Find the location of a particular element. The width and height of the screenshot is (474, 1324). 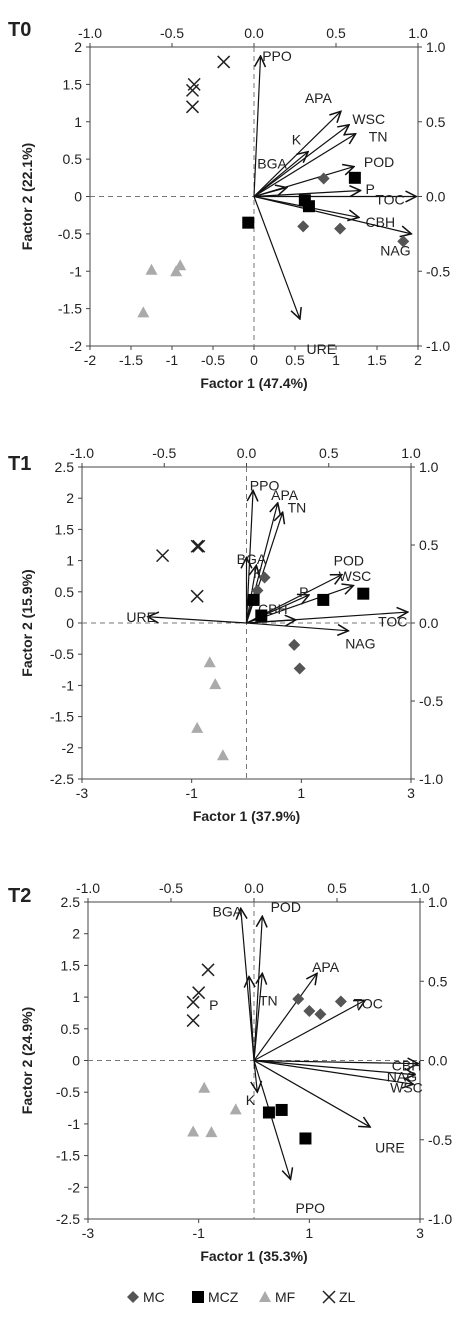

vector-toc is located at coordinates (309, 1031).